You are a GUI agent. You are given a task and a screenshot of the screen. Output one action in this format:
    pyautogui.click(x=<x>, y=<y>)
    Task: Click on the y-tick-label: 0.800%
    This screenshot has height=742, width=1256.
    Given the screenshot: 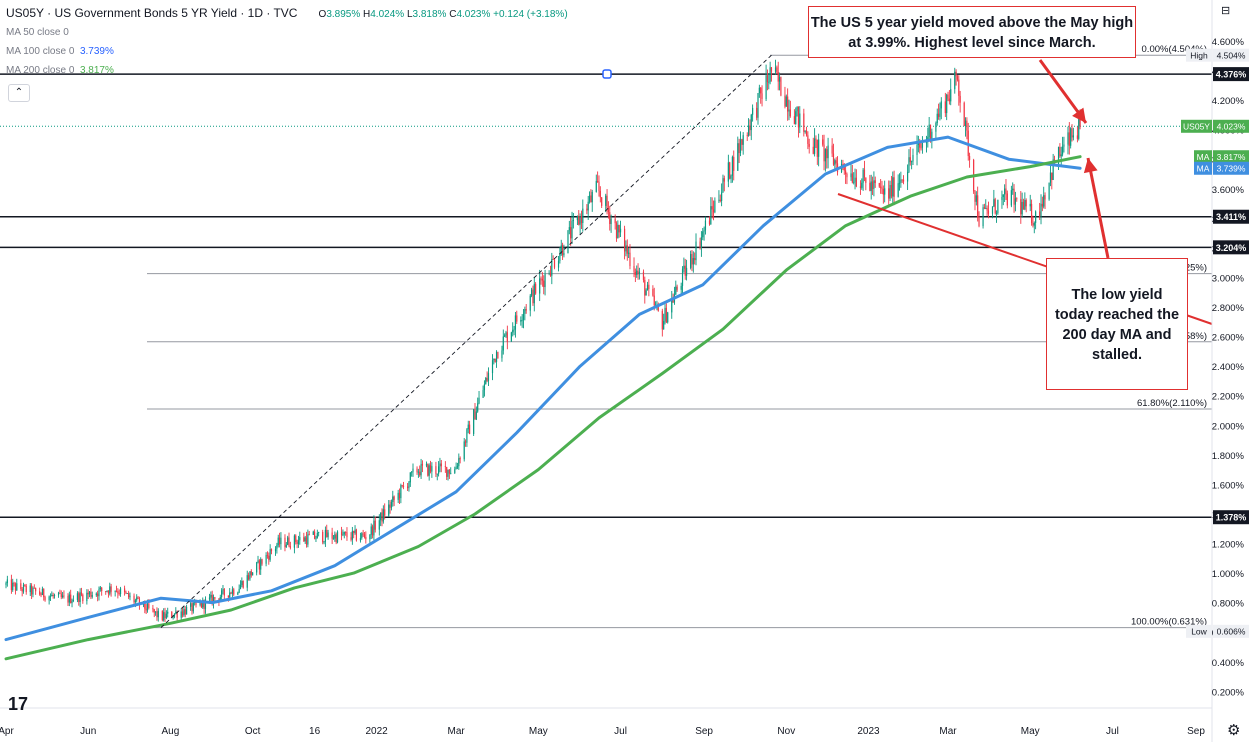 What is the action you would take?
    pyautogui.click(x=1228, y=604)
    